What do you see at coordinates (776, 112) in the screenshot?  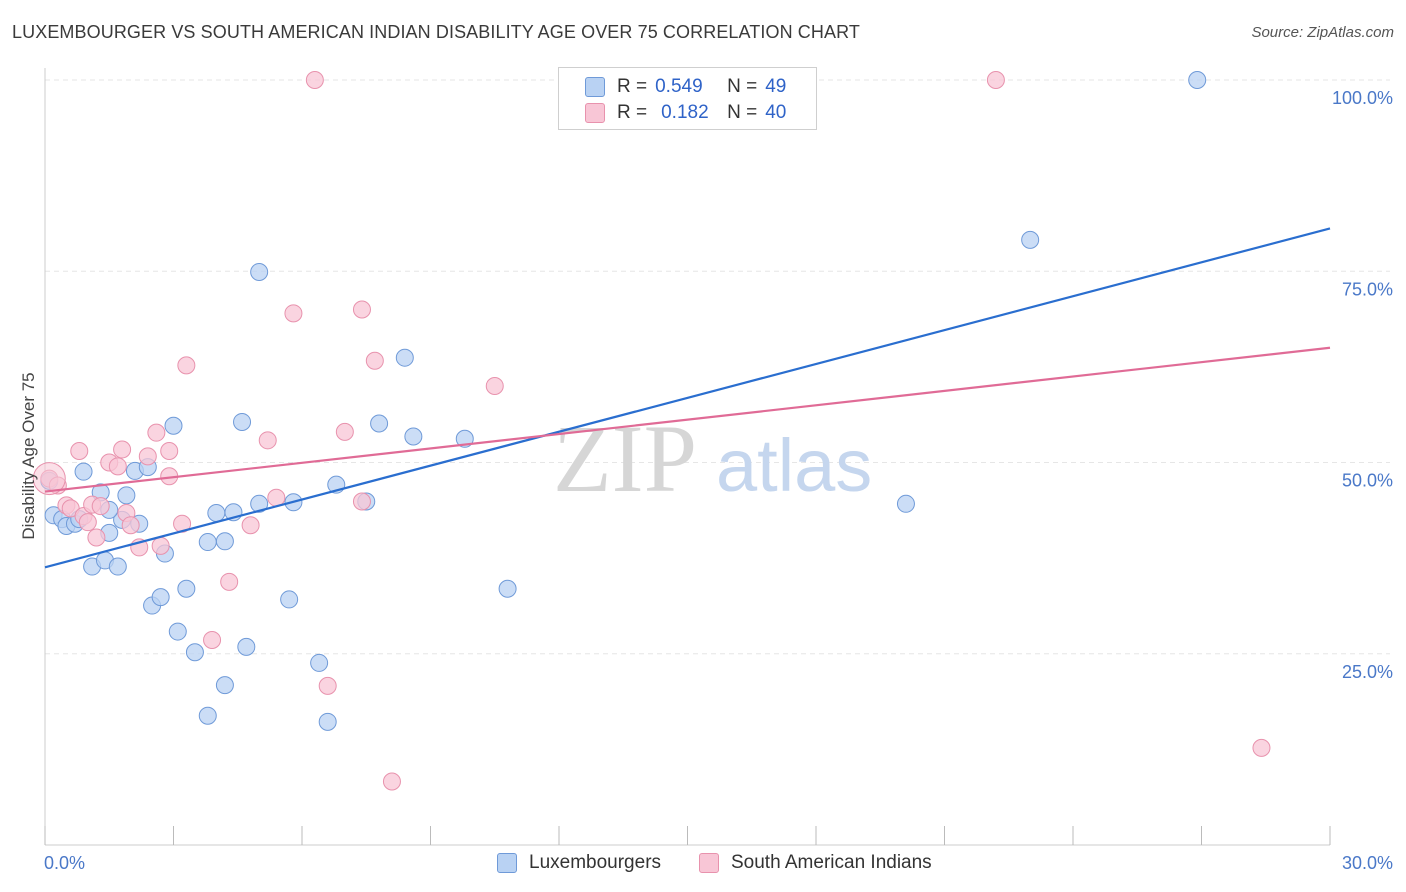 I see `legend-n-value: 40` at bounding box center [776, 112].